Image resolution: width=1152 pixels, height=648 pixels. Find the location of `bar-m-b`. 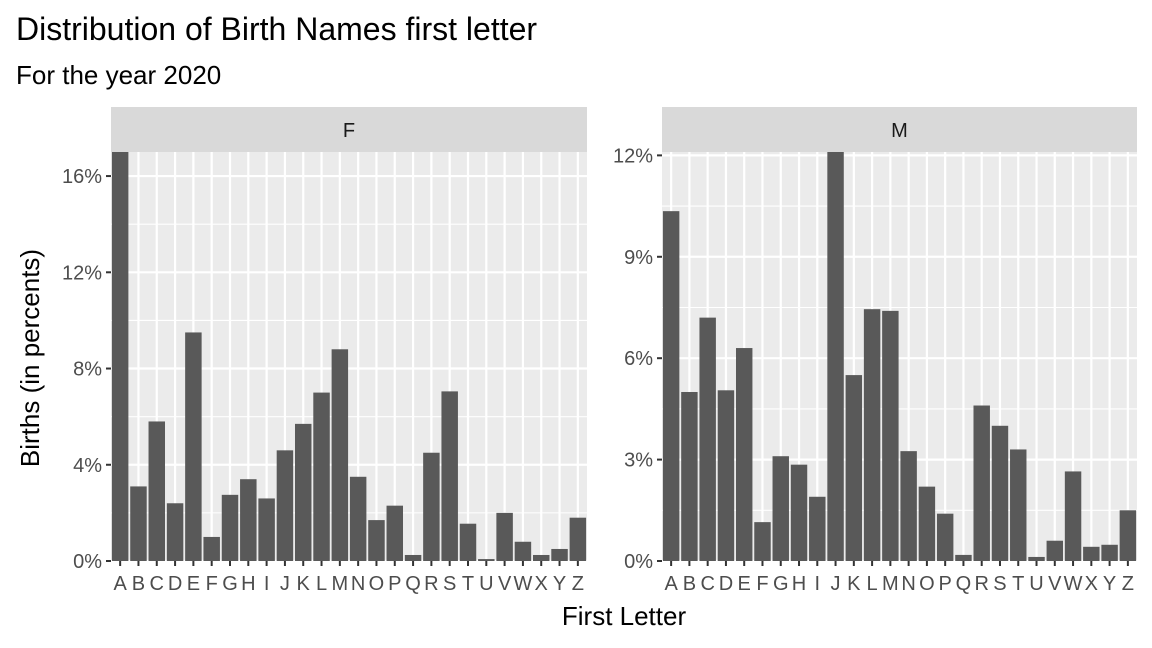

bar-m-b is located at coordinates (689, 476).